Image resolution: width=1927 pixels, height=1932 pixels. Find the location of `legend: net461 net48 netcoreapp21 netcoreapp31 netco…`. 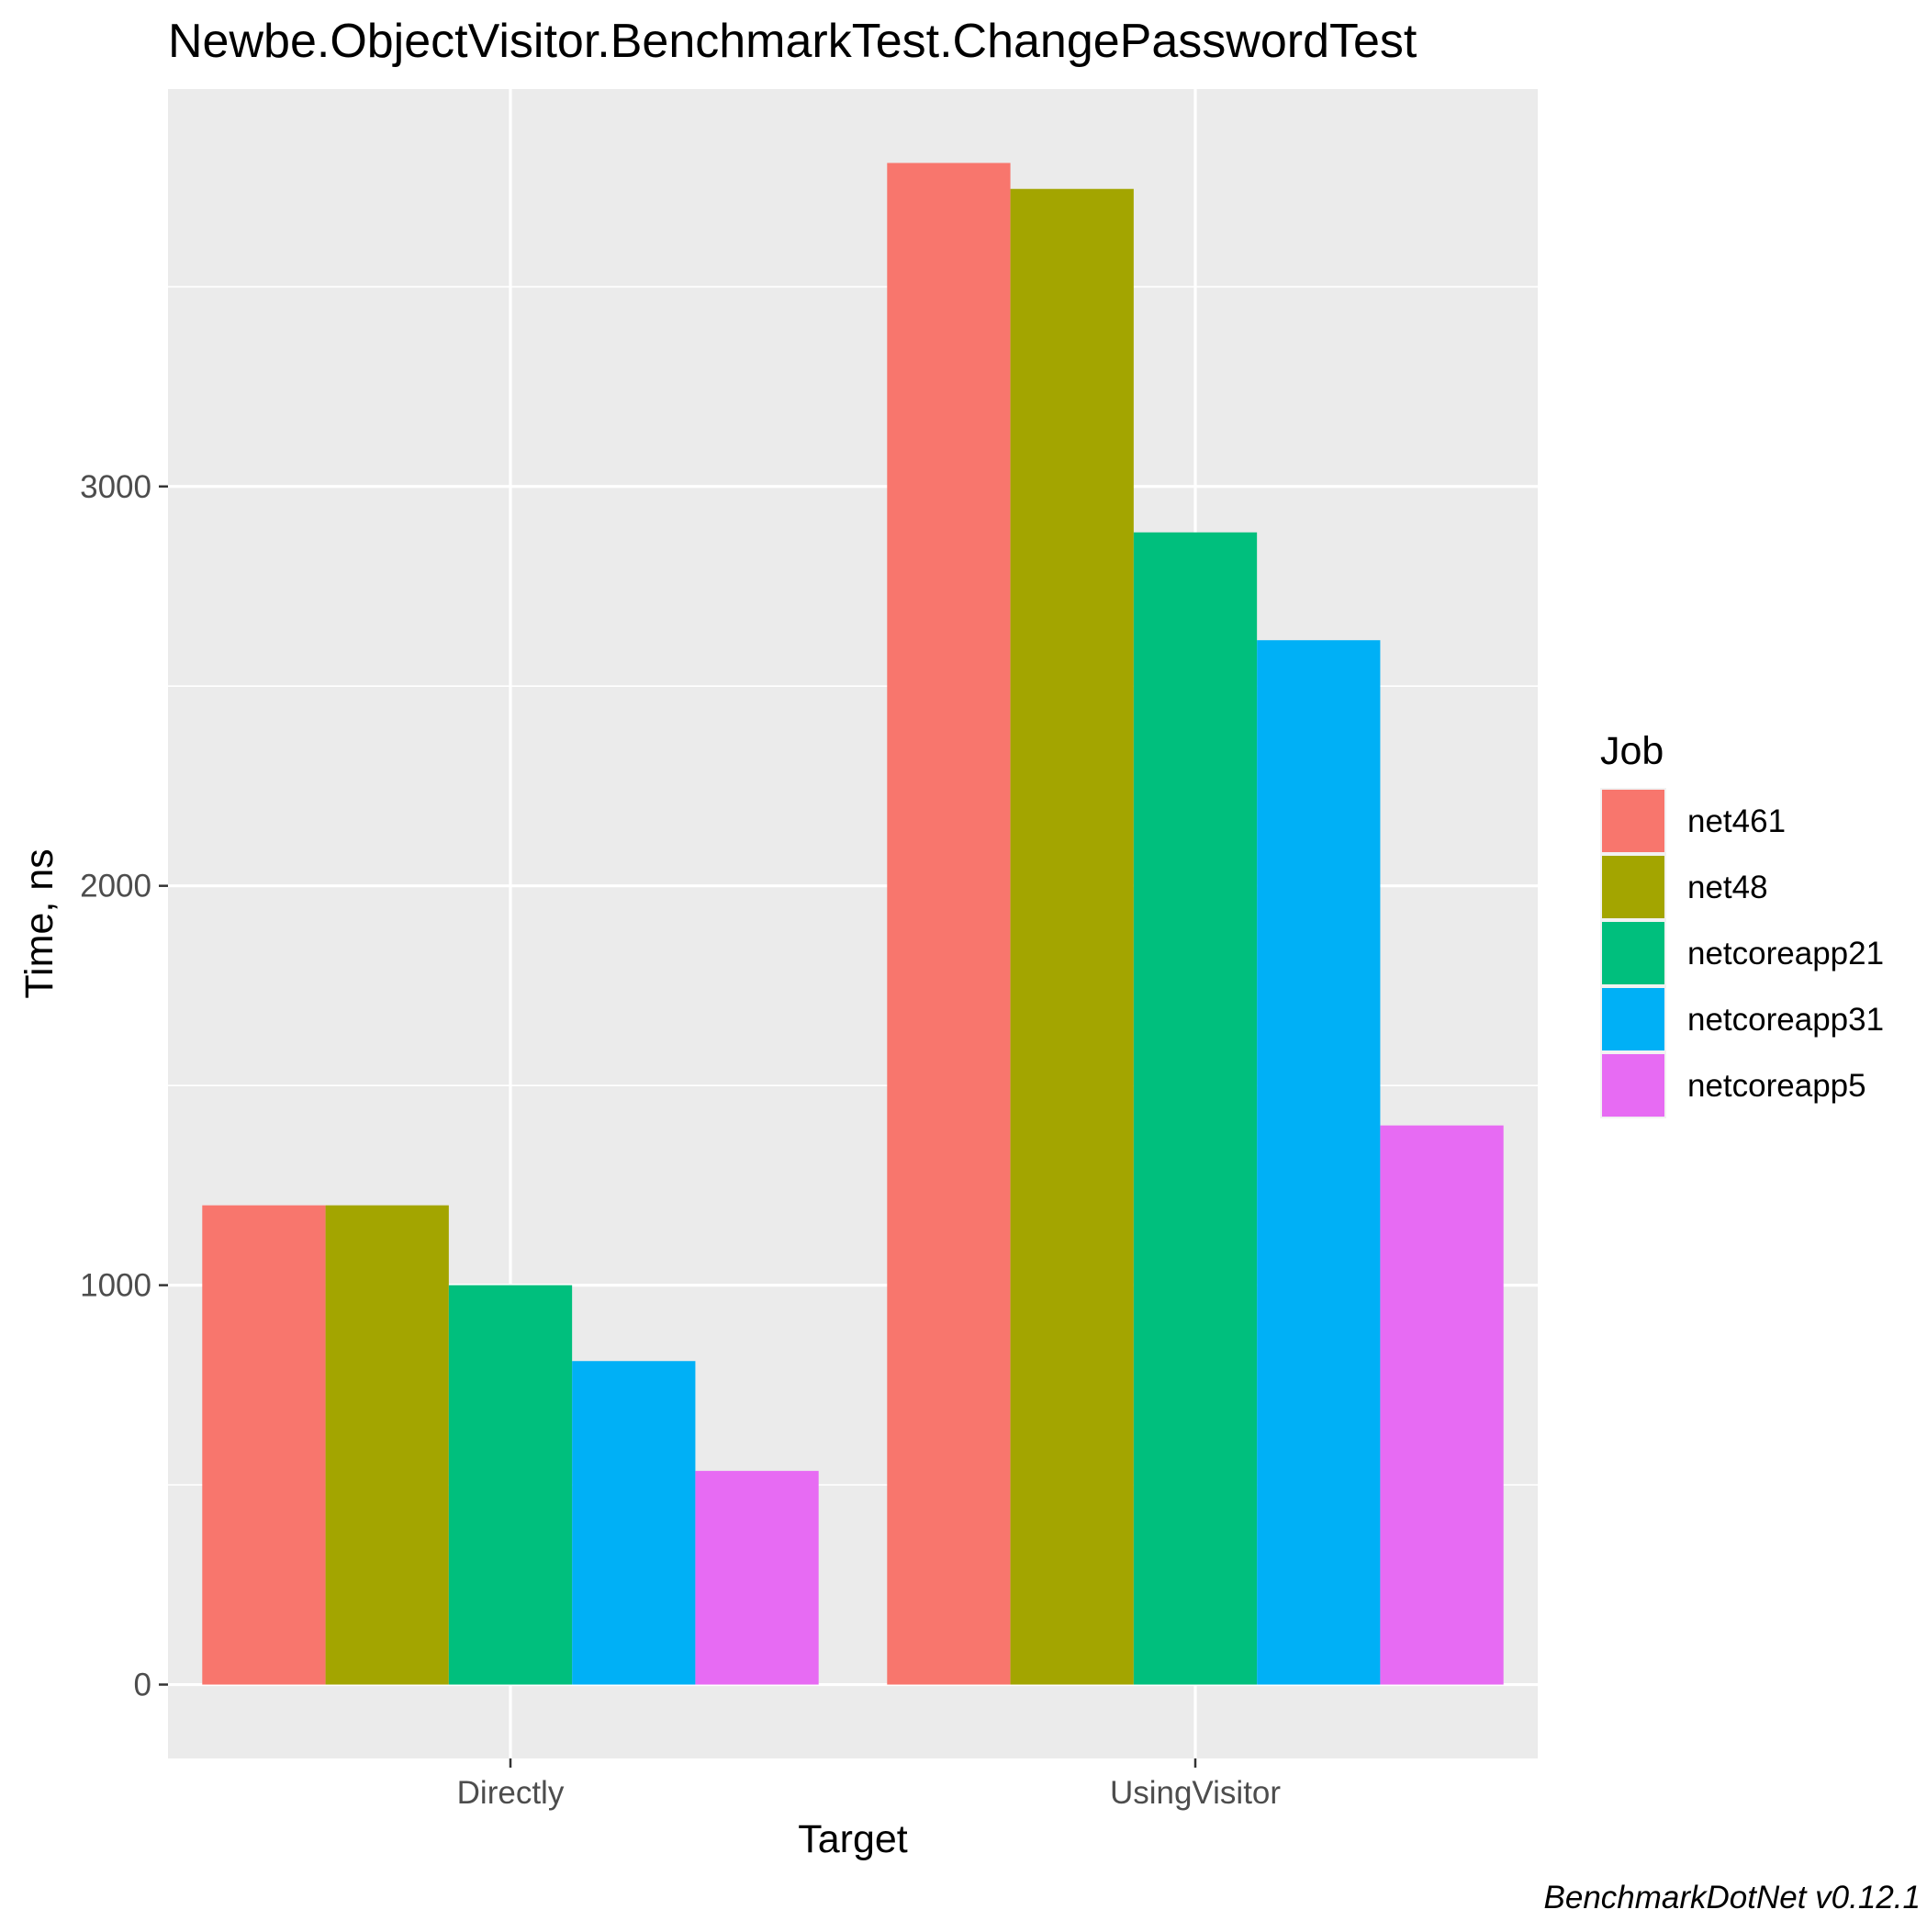

legend: net461 net48 netcoreapp21 netcoreapp31 netco… is located at coordinates (1742, 953).